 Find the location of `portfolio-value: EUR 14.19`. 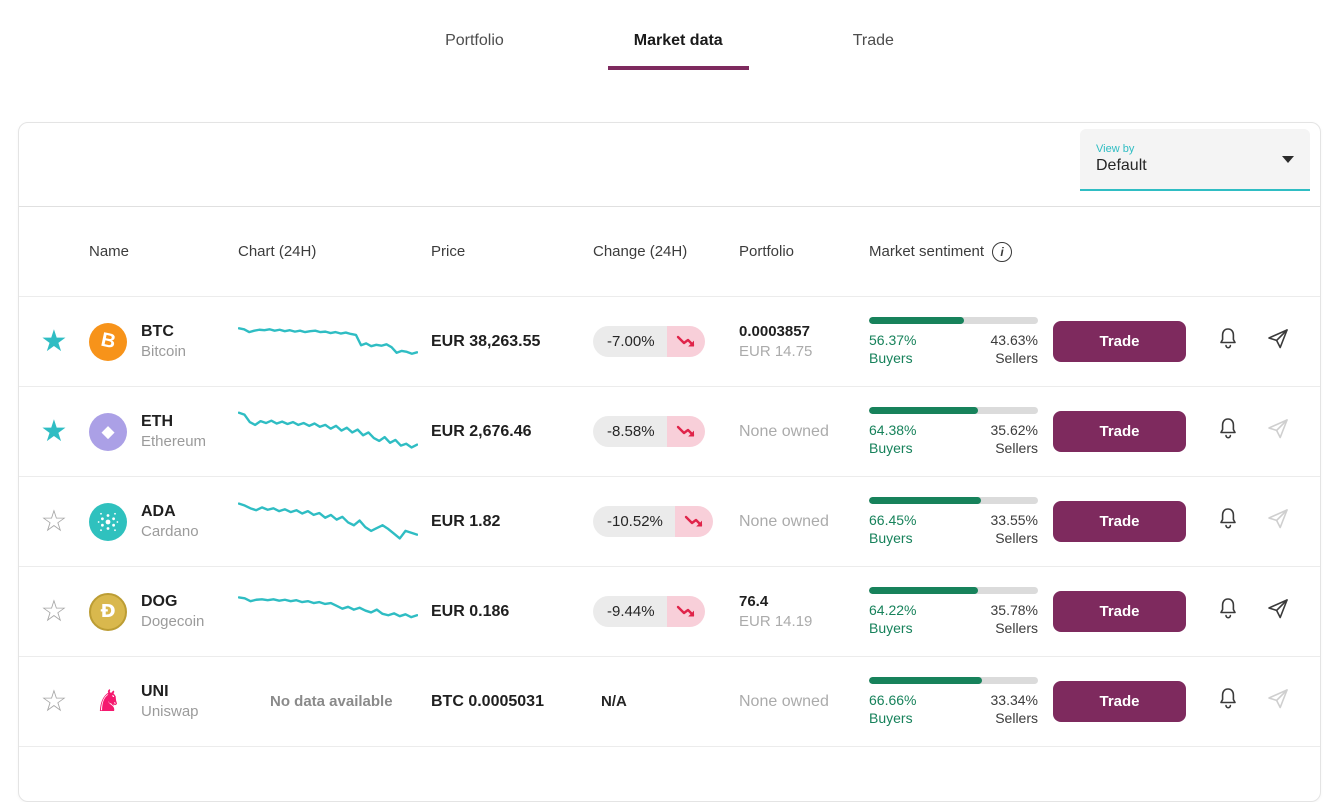

portfolio-value: EUR 14.19 is located at coordinates (776, 621).